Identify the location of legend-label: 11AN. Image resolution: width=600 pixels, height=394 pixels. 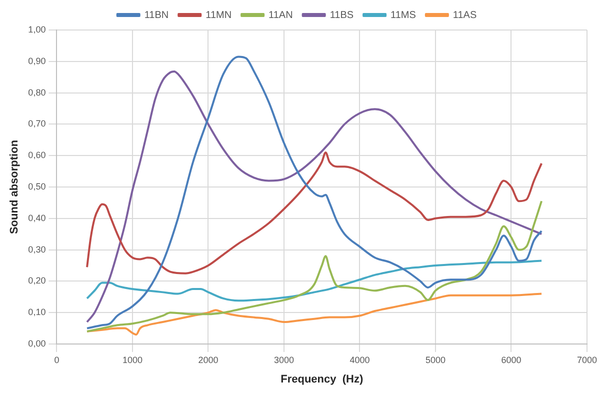
(280, 15).